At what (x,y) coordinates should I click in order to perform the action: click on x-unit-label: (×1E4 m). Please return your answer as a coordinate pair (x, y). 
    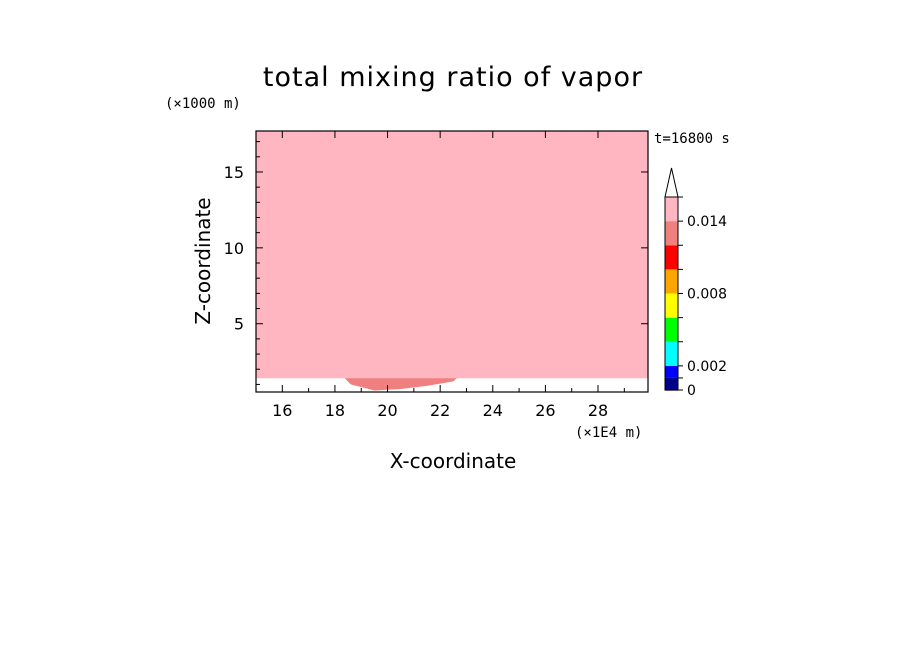
    Looking at the image, I should click on (608, 433).